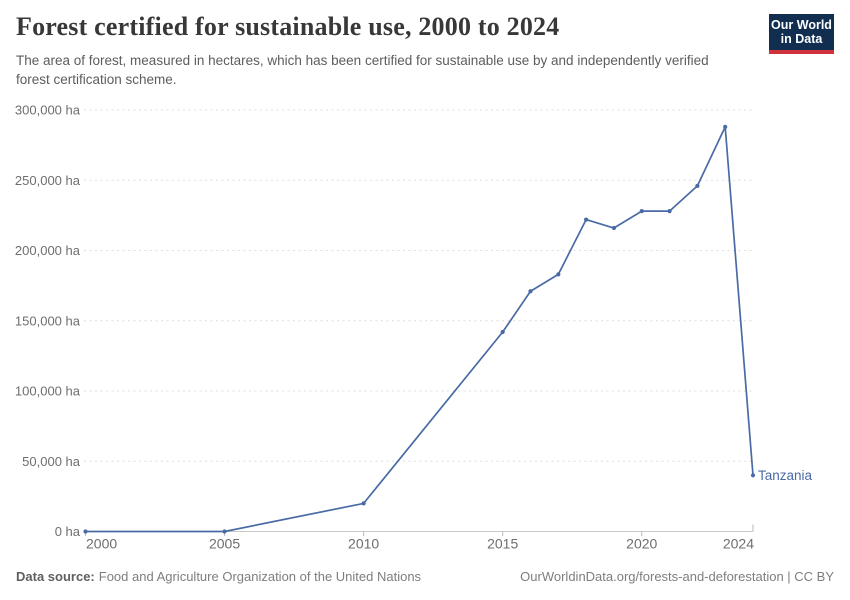  Describe the element at coordinates (101, 544) in the screenshot. I see `x-axis-label: 2000` at that location.